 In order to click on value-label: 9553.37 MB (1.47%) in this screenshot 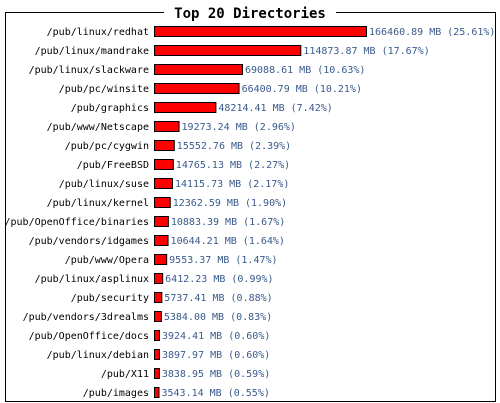, I will do `click(223, 260)`.